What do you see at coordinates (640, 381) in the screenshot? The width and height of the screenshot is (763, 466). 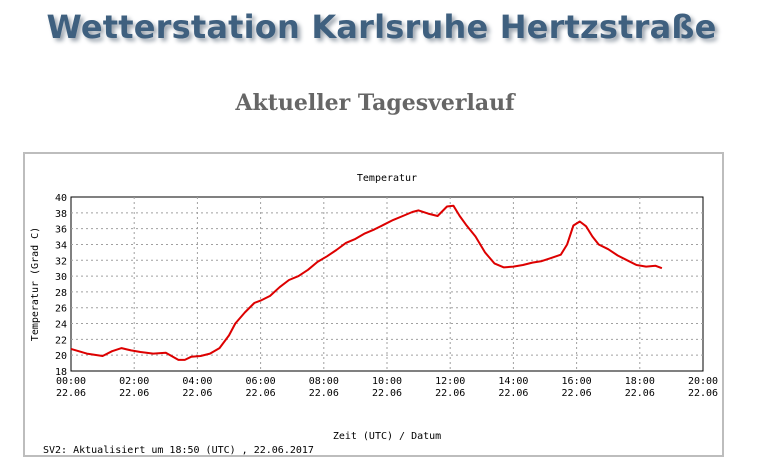 I see `x-tick-label: 18:00` at bounding box center [640, 381].